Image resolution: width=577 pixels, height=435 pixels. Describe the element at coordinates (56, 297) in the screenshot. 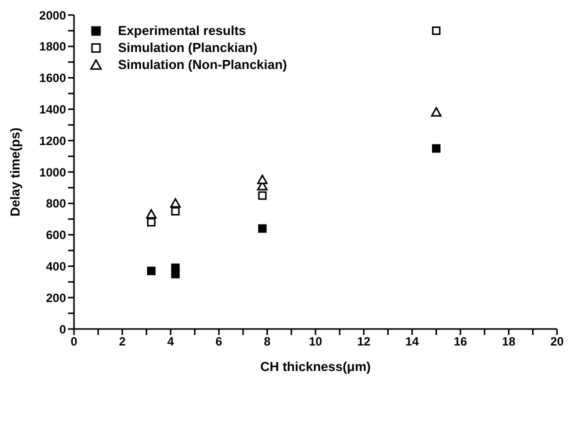

I see `y-tick-label: 200` at that location.